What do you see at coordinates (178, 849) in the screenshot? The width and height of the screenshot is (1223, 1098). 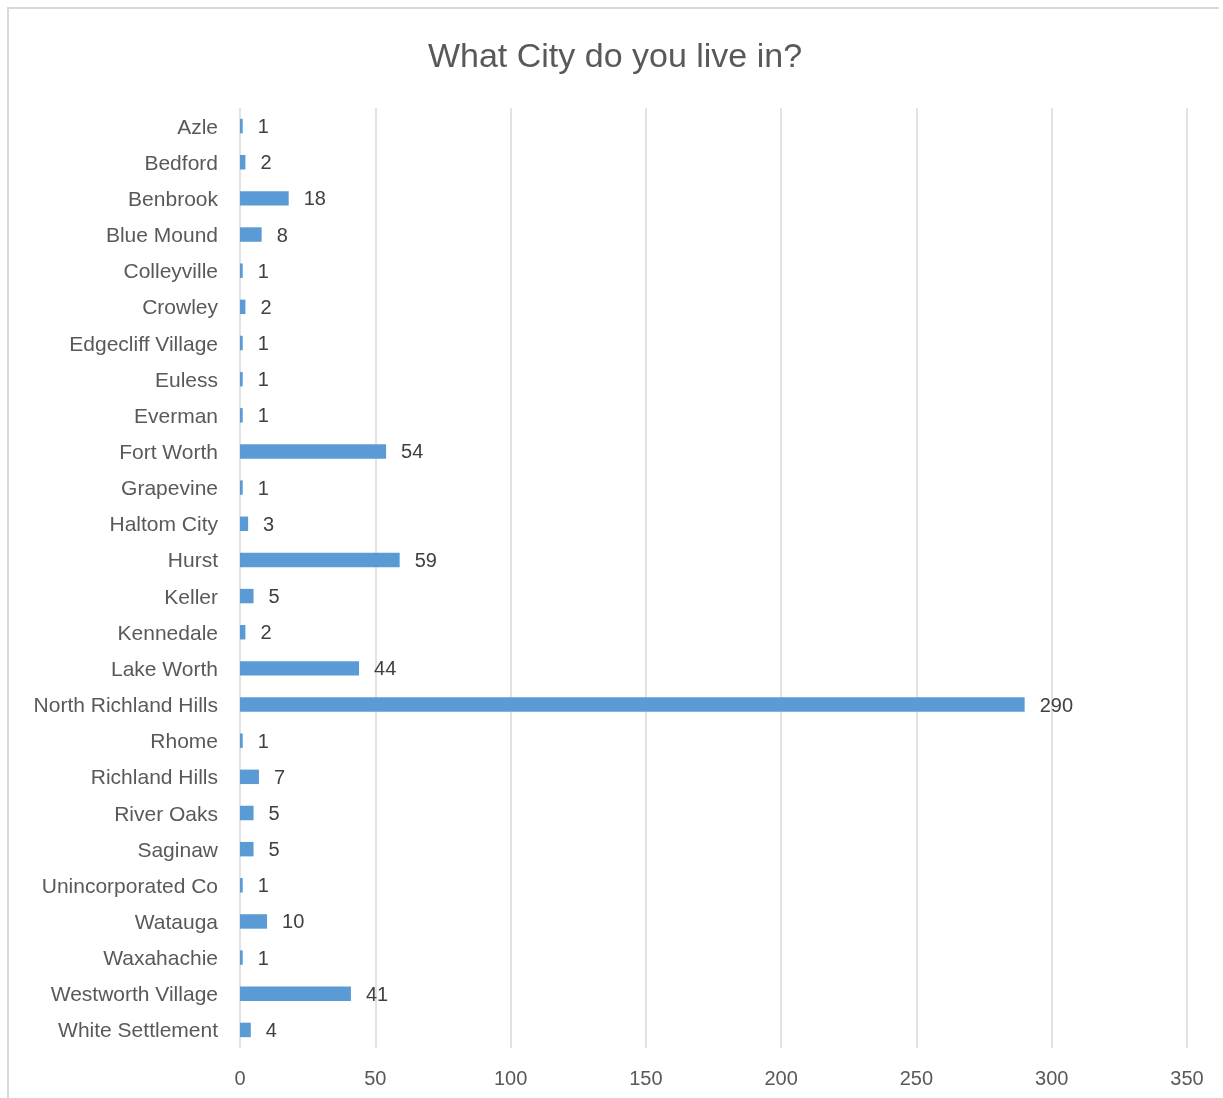 I see `y-tick-label: Saginaw` at bounding box center [178, 849].